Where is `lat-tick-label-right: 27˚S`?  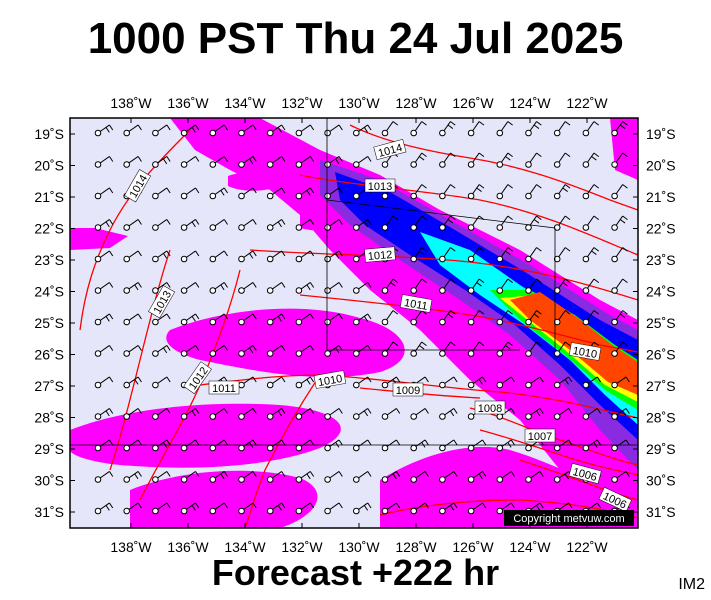
lat-tick-label-right: 27˚S is located at coordinates (661, 386).